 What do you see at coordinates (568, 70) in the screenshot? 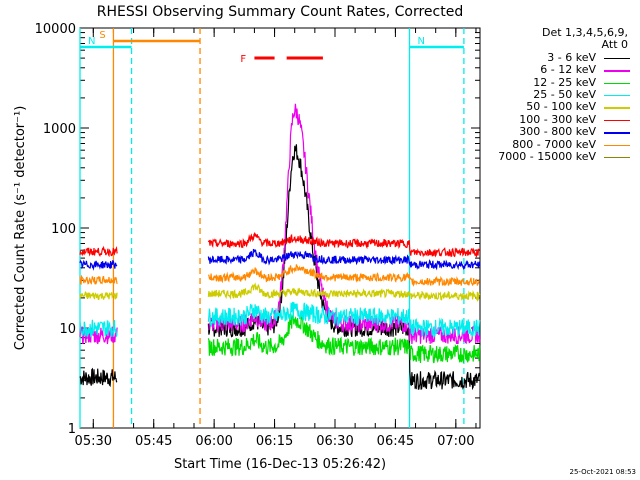
I see `legend-label: 6 - 12 keV` at bounding box center [568, 70].